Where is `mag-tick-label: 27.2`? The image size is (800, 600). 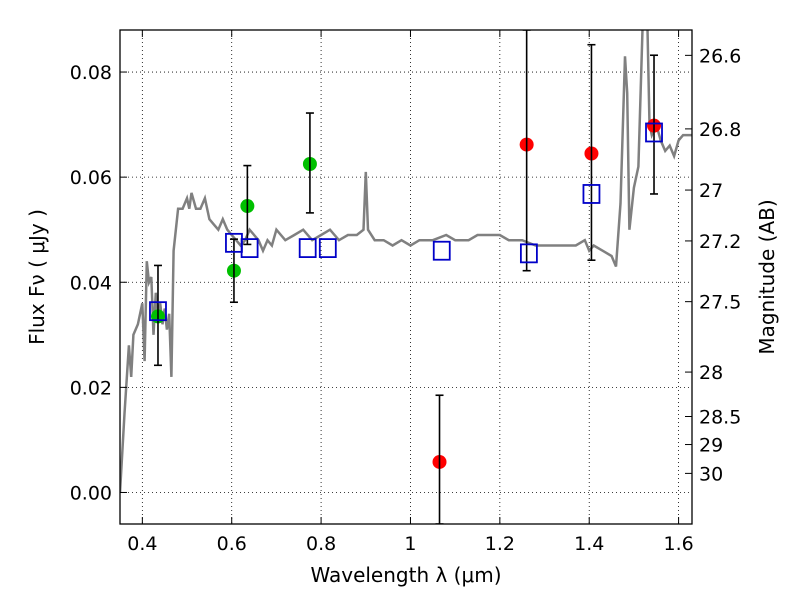 mag-tick-label: 27.2 is located at coordinates (720, 242).